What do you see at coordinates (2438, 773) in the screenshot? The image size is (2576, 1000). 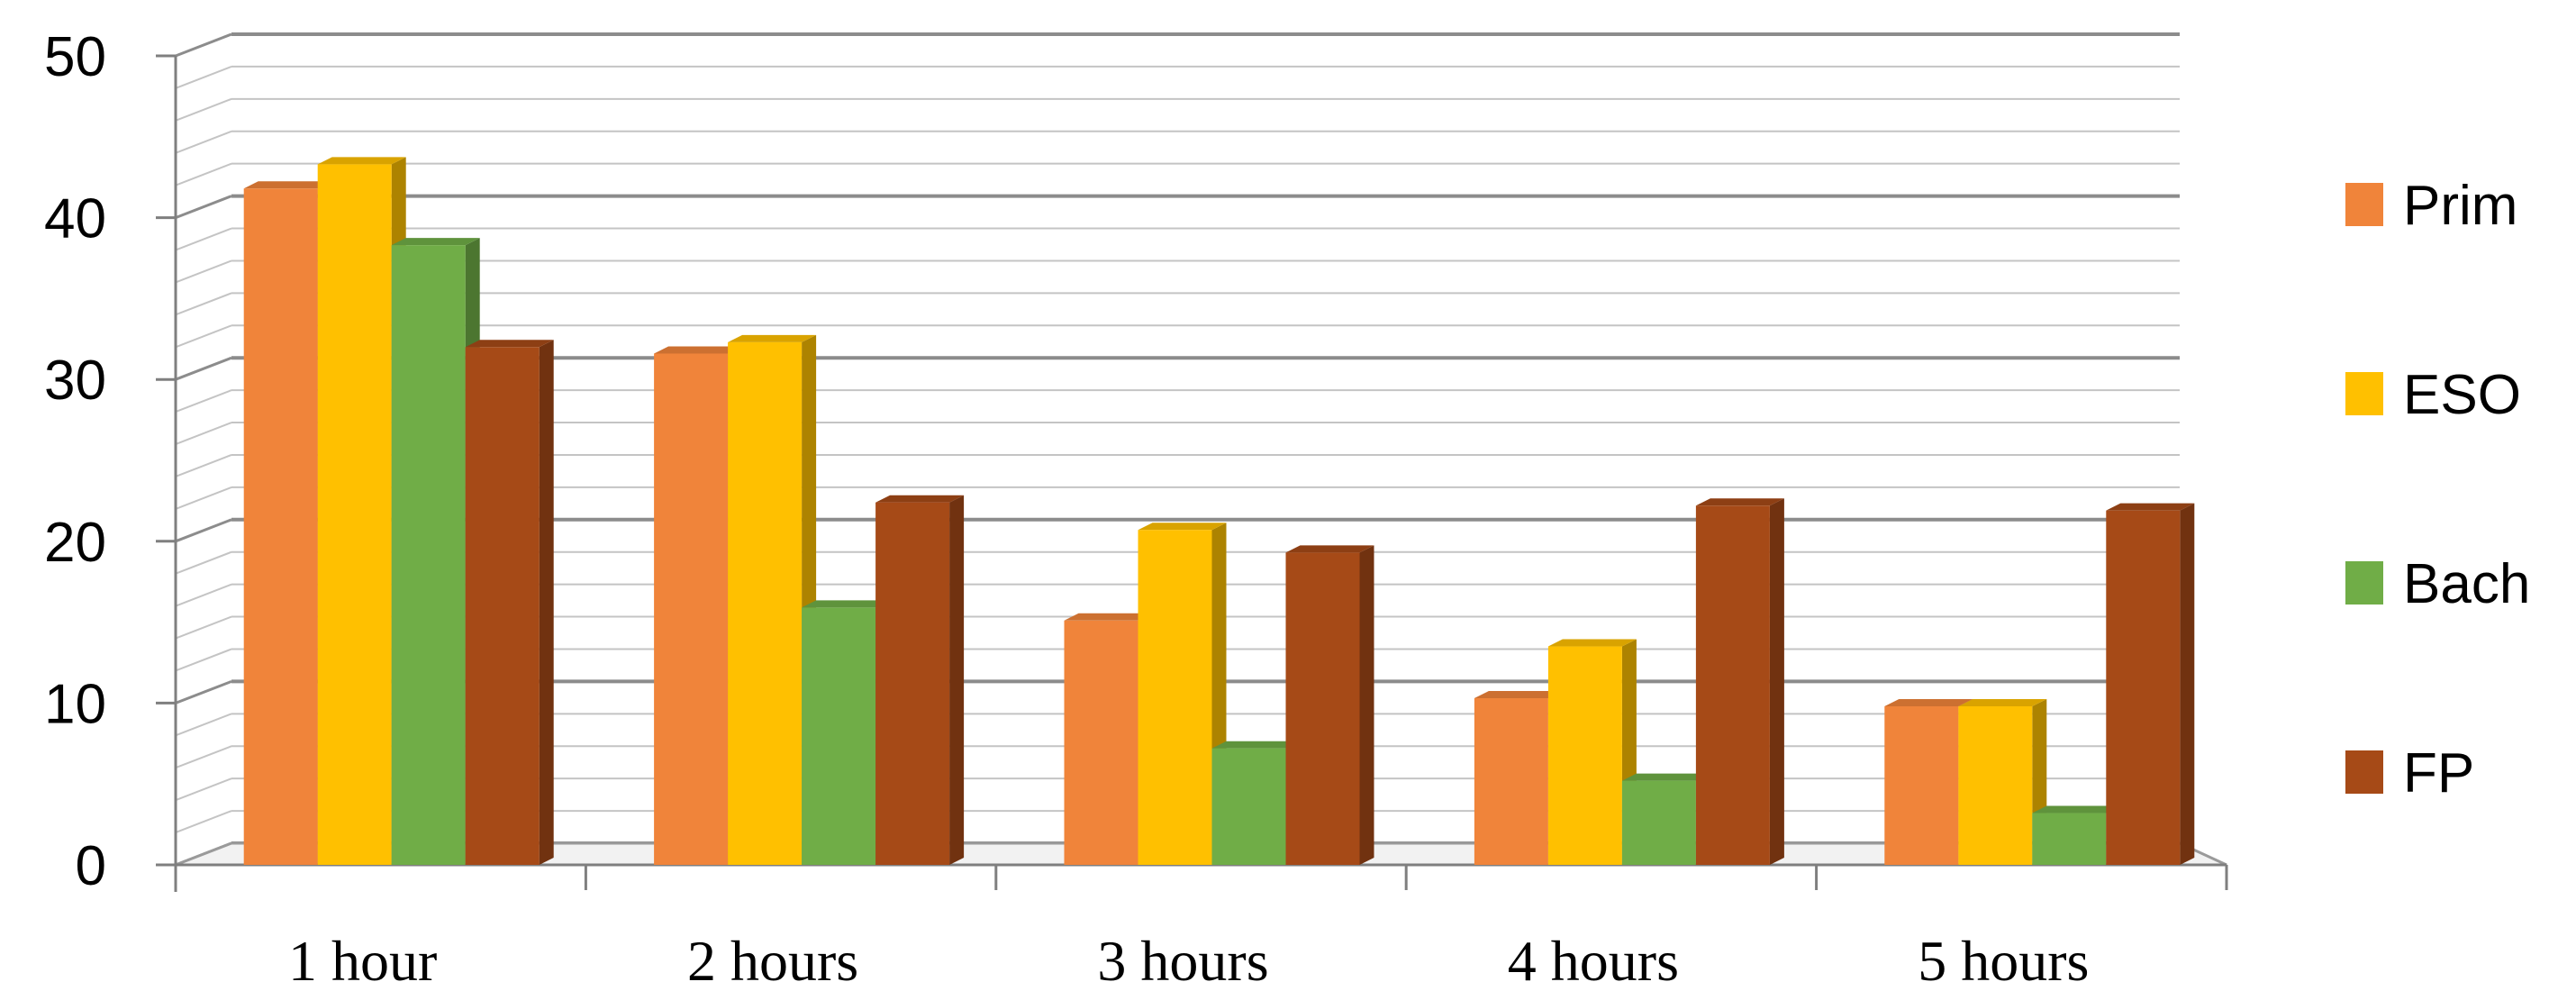 I see `legend-label: FP` at bounding box center [2438, 773].